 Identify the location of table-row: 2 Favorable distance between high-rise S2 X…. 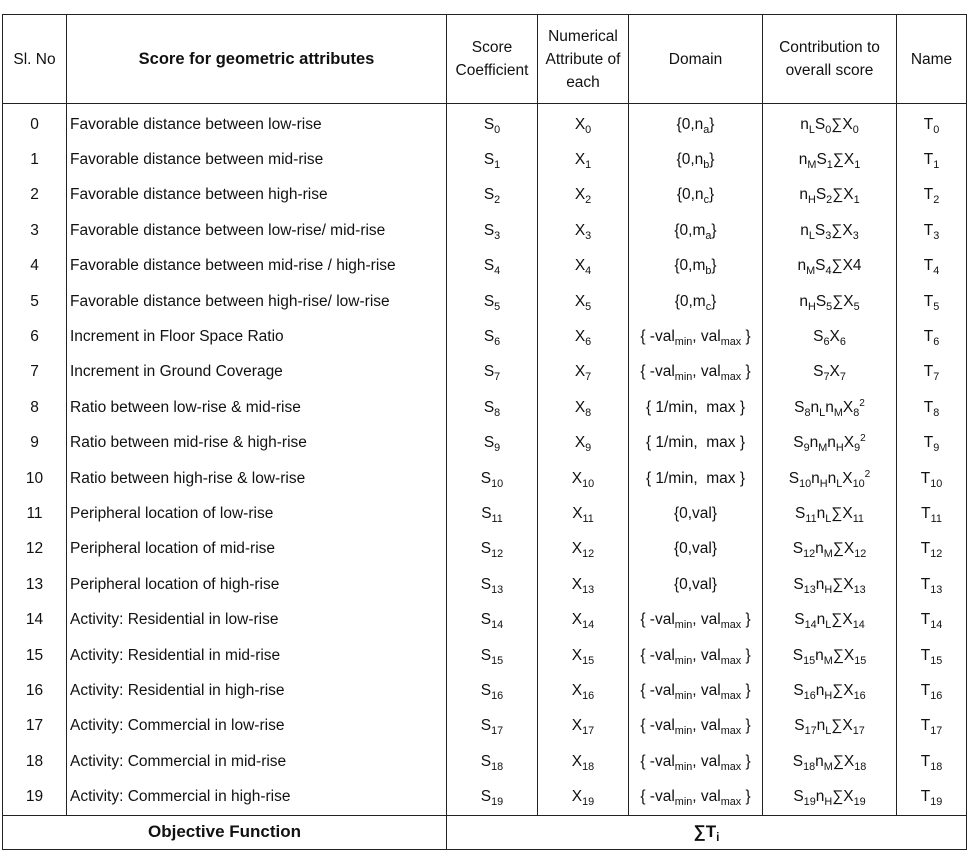
(484, 195).